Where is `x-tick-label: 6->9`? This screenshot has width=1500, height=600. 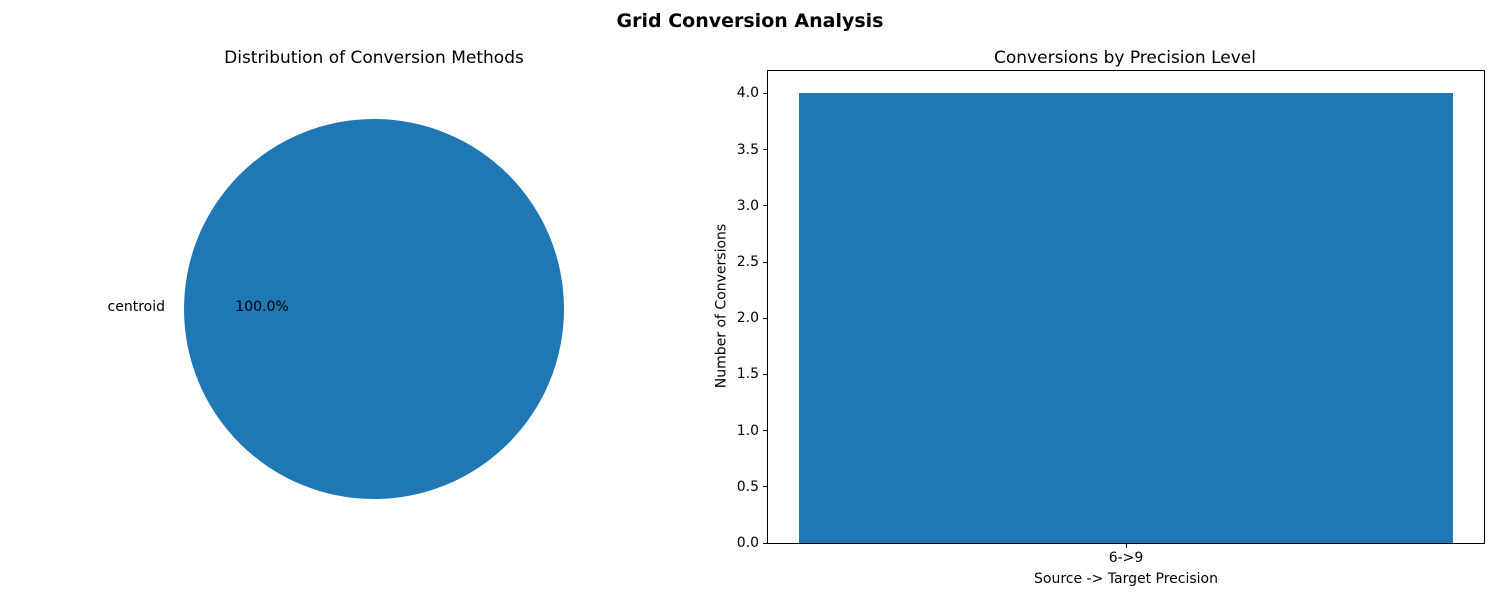 x-tick-label: 6->9 is located at coordinates (1126, 558).